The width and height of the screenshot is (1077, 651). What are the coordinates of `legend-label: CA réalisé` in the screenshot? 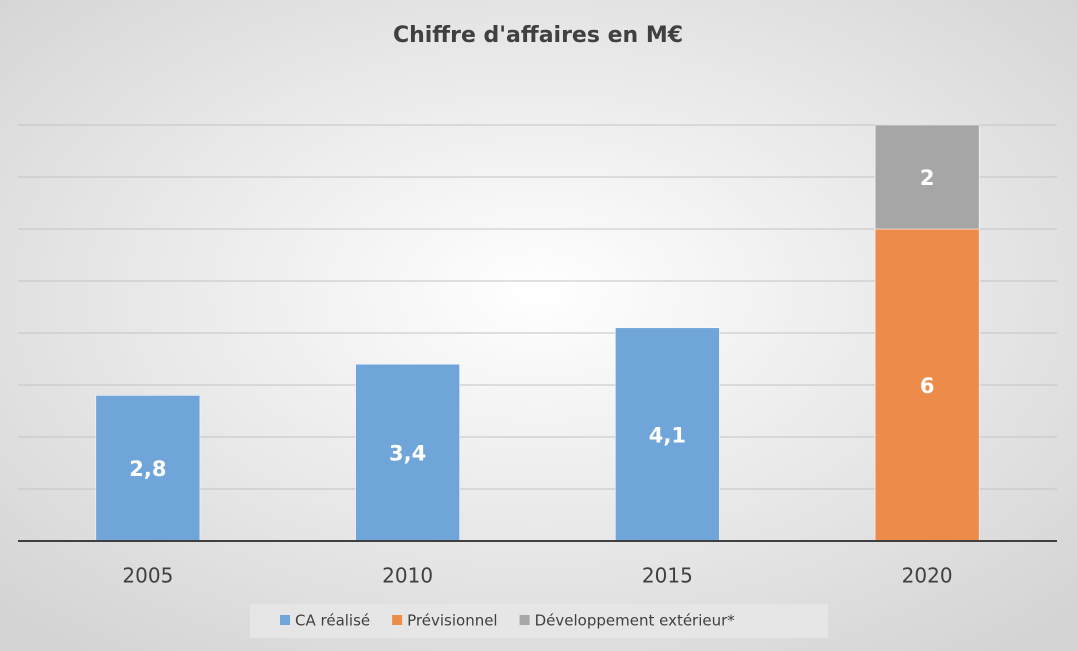 It's located at (332, 621).